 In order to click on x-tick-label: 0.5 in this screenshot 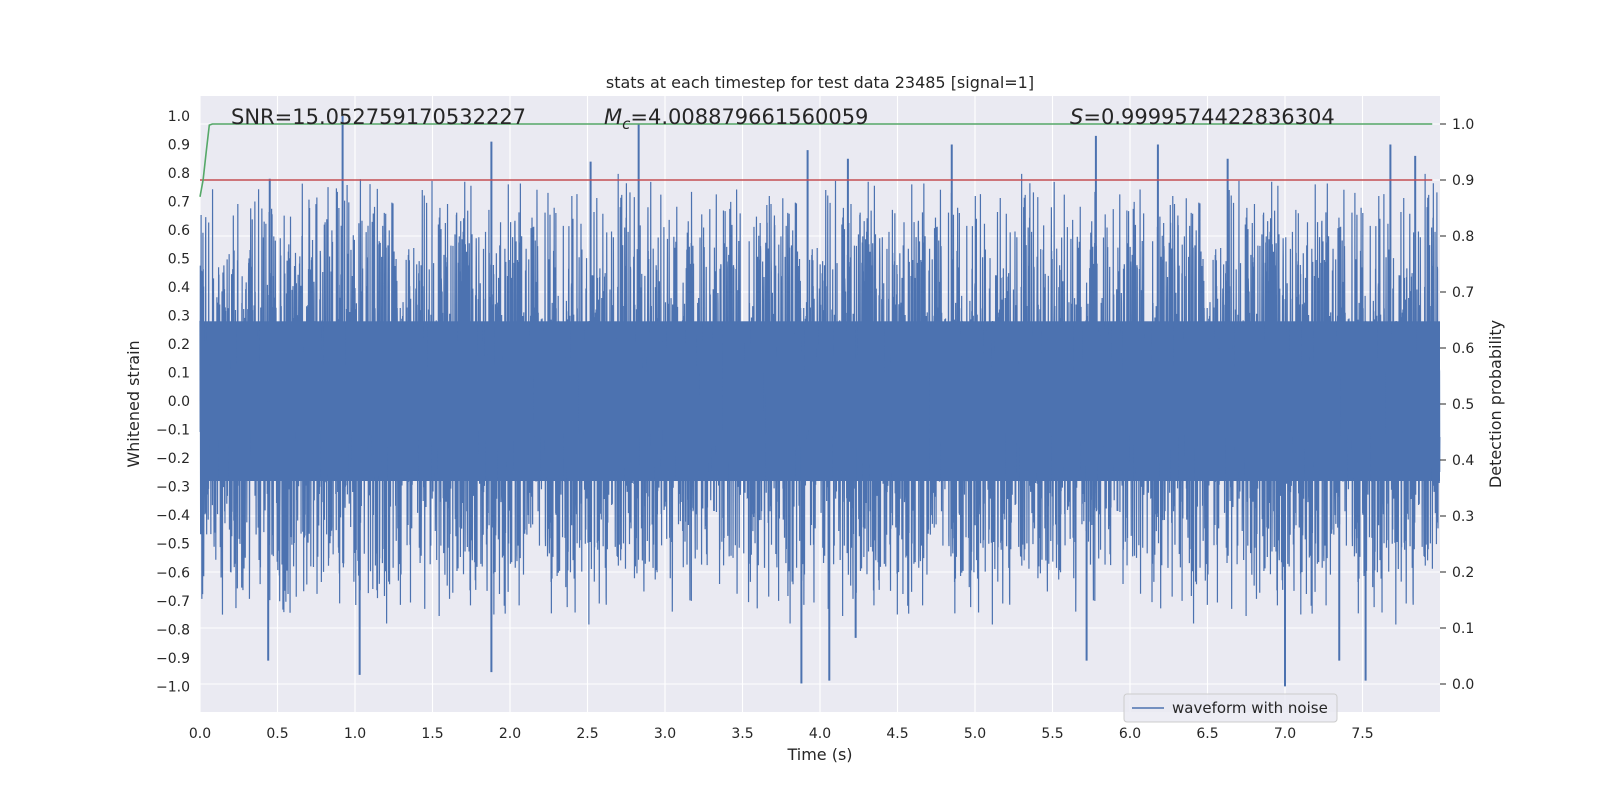, I will do `click(277, 734)`.